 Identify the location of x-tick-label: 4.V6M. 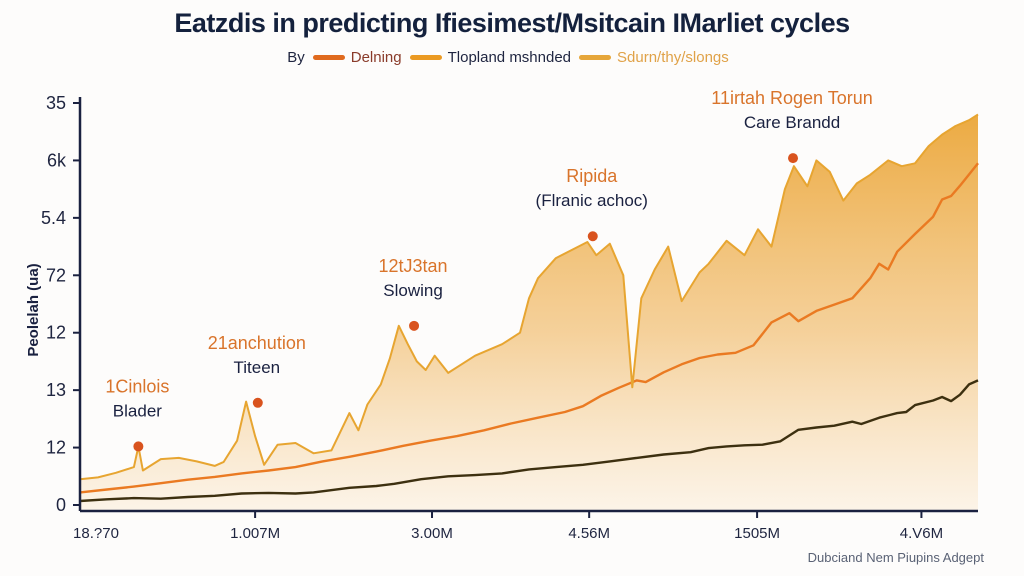
(921, 533).